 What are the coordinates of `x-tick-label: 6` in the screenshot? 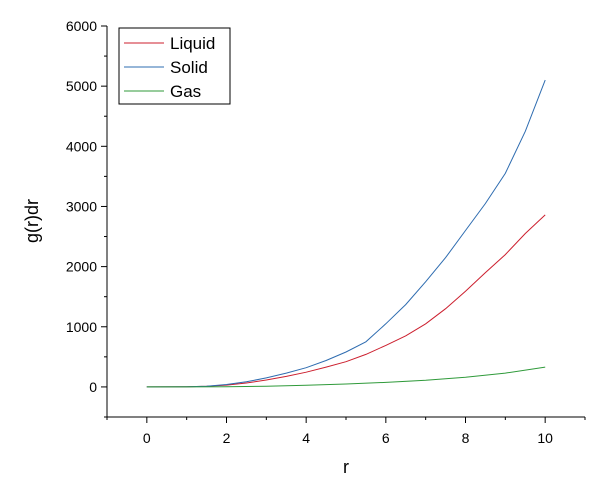 It's located at (386, 438).